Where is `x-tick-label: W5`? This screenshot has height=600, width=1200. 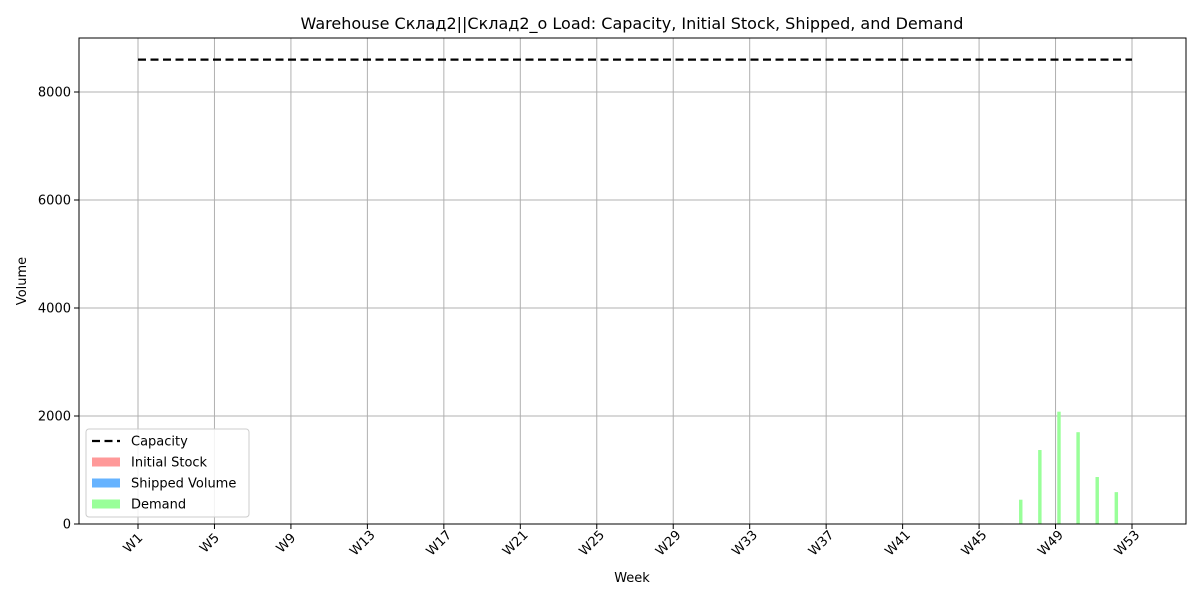 x-tick-label: W5 is located at coordinates (210, 544).